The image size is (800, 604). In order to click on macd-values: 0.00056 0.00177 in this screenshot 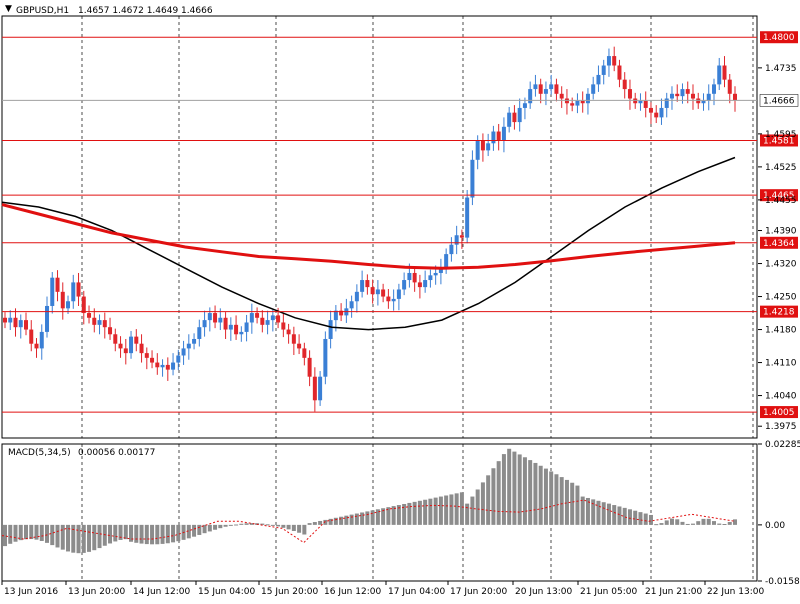, I will do `click(116, 453)`.